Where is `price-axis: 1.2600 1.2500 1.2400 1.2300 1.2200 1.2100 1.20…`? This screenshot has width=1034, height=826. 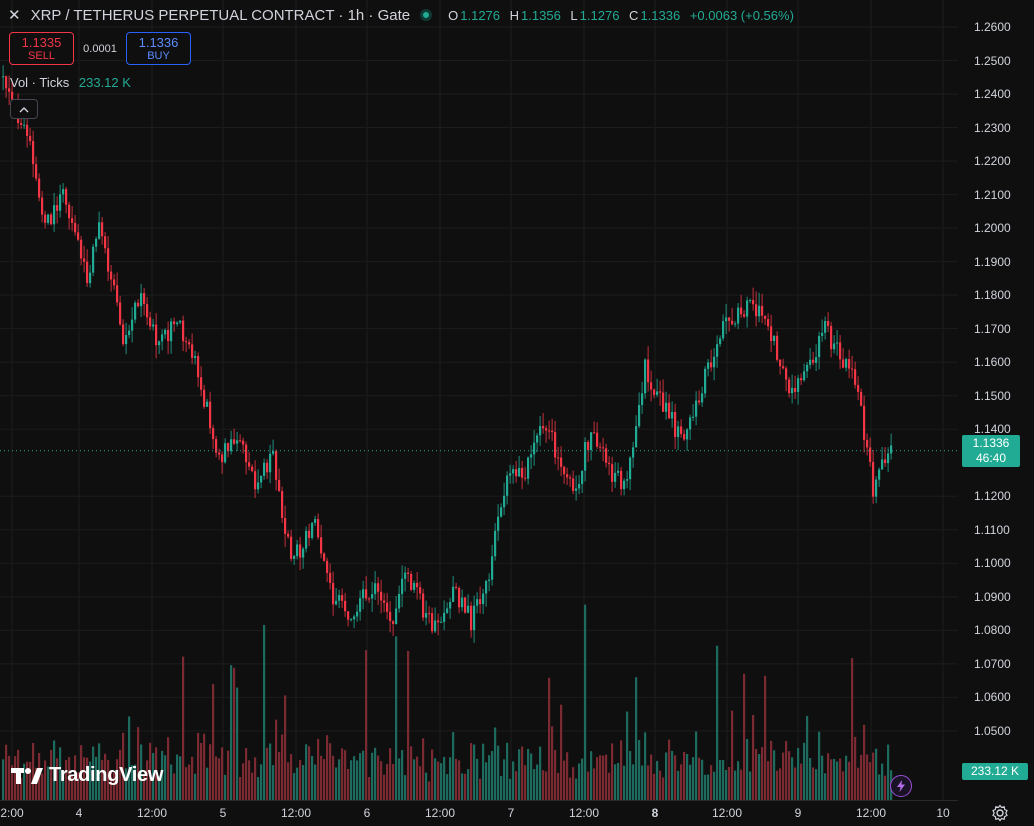
price-axis: 1.2600 1.2500 1.2400 1.2300 1.2200 1.2100 1.20… is located at coordinates (996, 400).